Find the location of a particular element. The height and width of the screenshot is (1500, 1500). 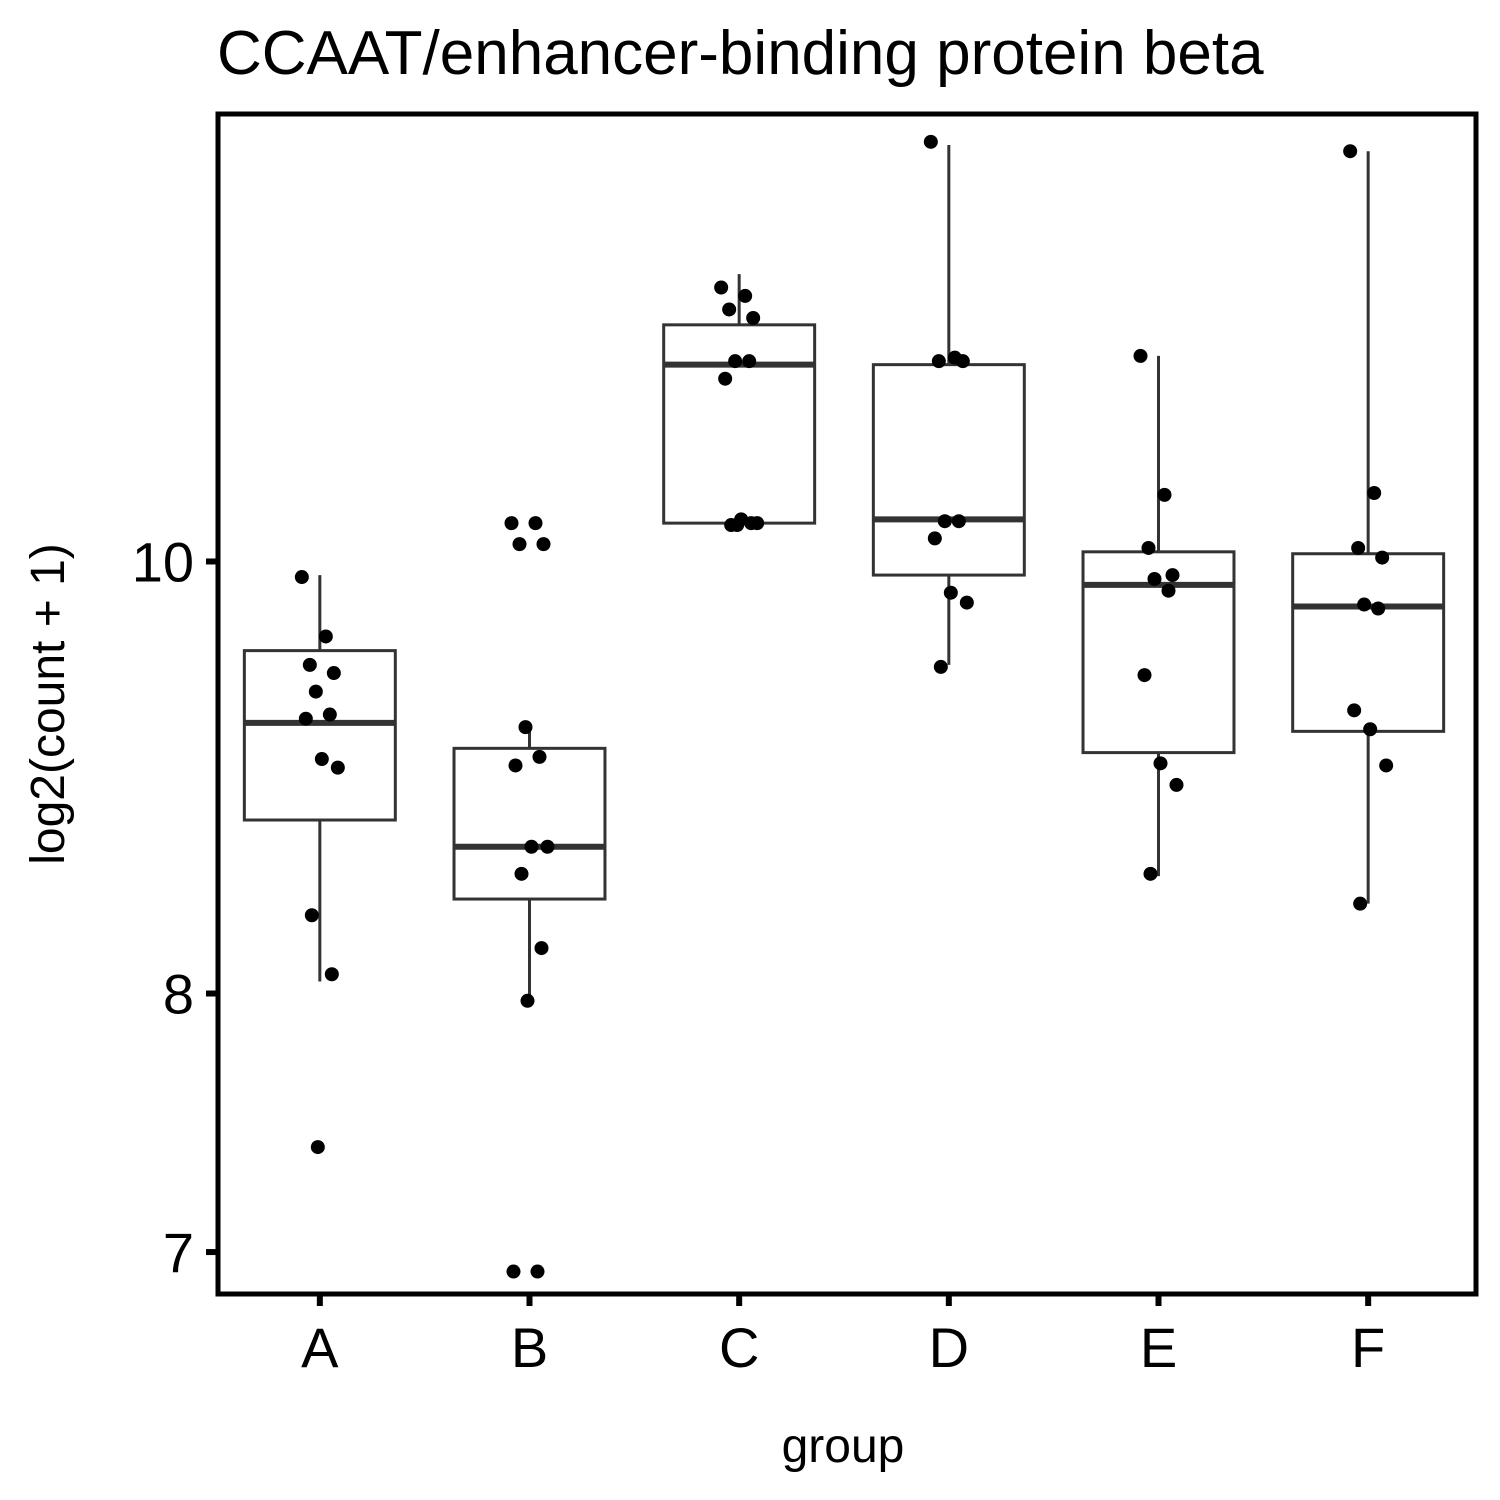

x-tick-label: E is located at coordinates (1158, 1347).